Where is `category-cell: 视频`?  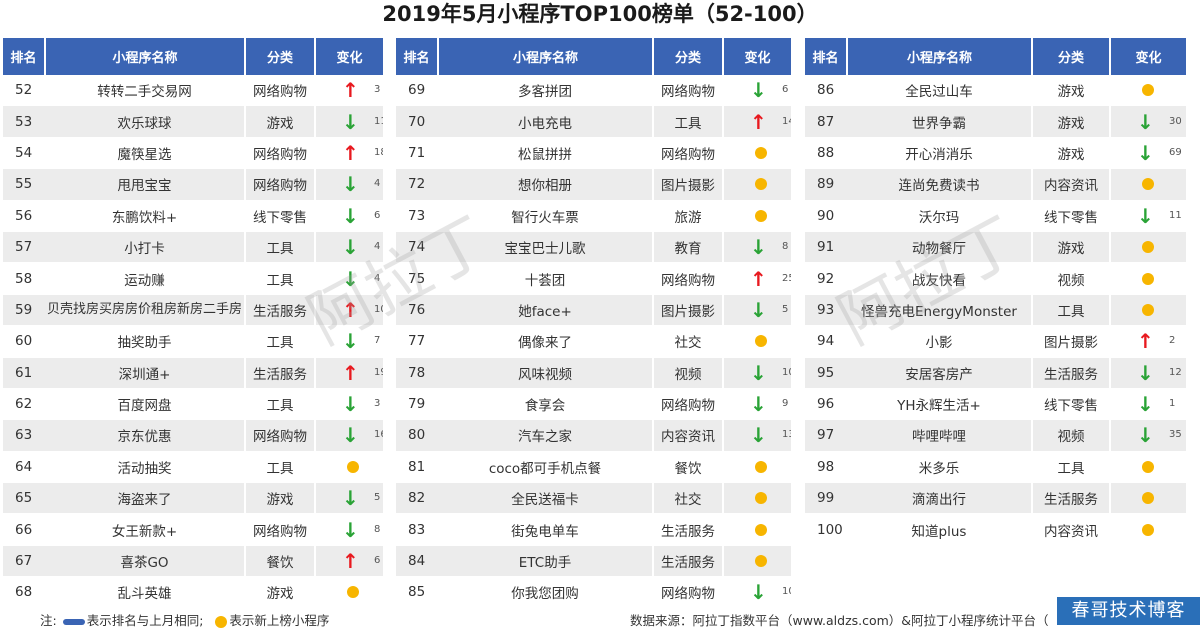
category-cell: 视频 is located at coordinates (1070, 435).